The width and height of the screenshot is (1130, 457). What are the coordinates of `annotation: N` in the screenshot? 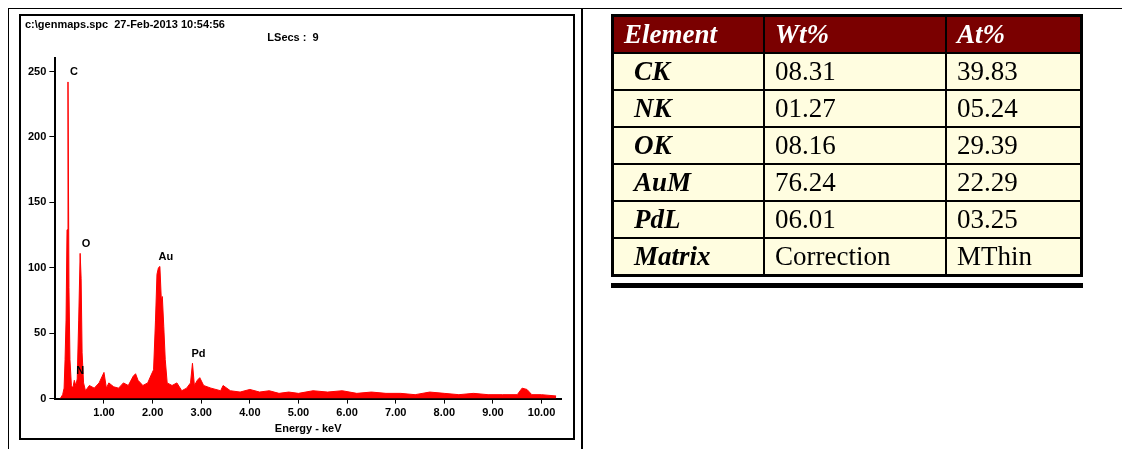 It's located at (80, 369).